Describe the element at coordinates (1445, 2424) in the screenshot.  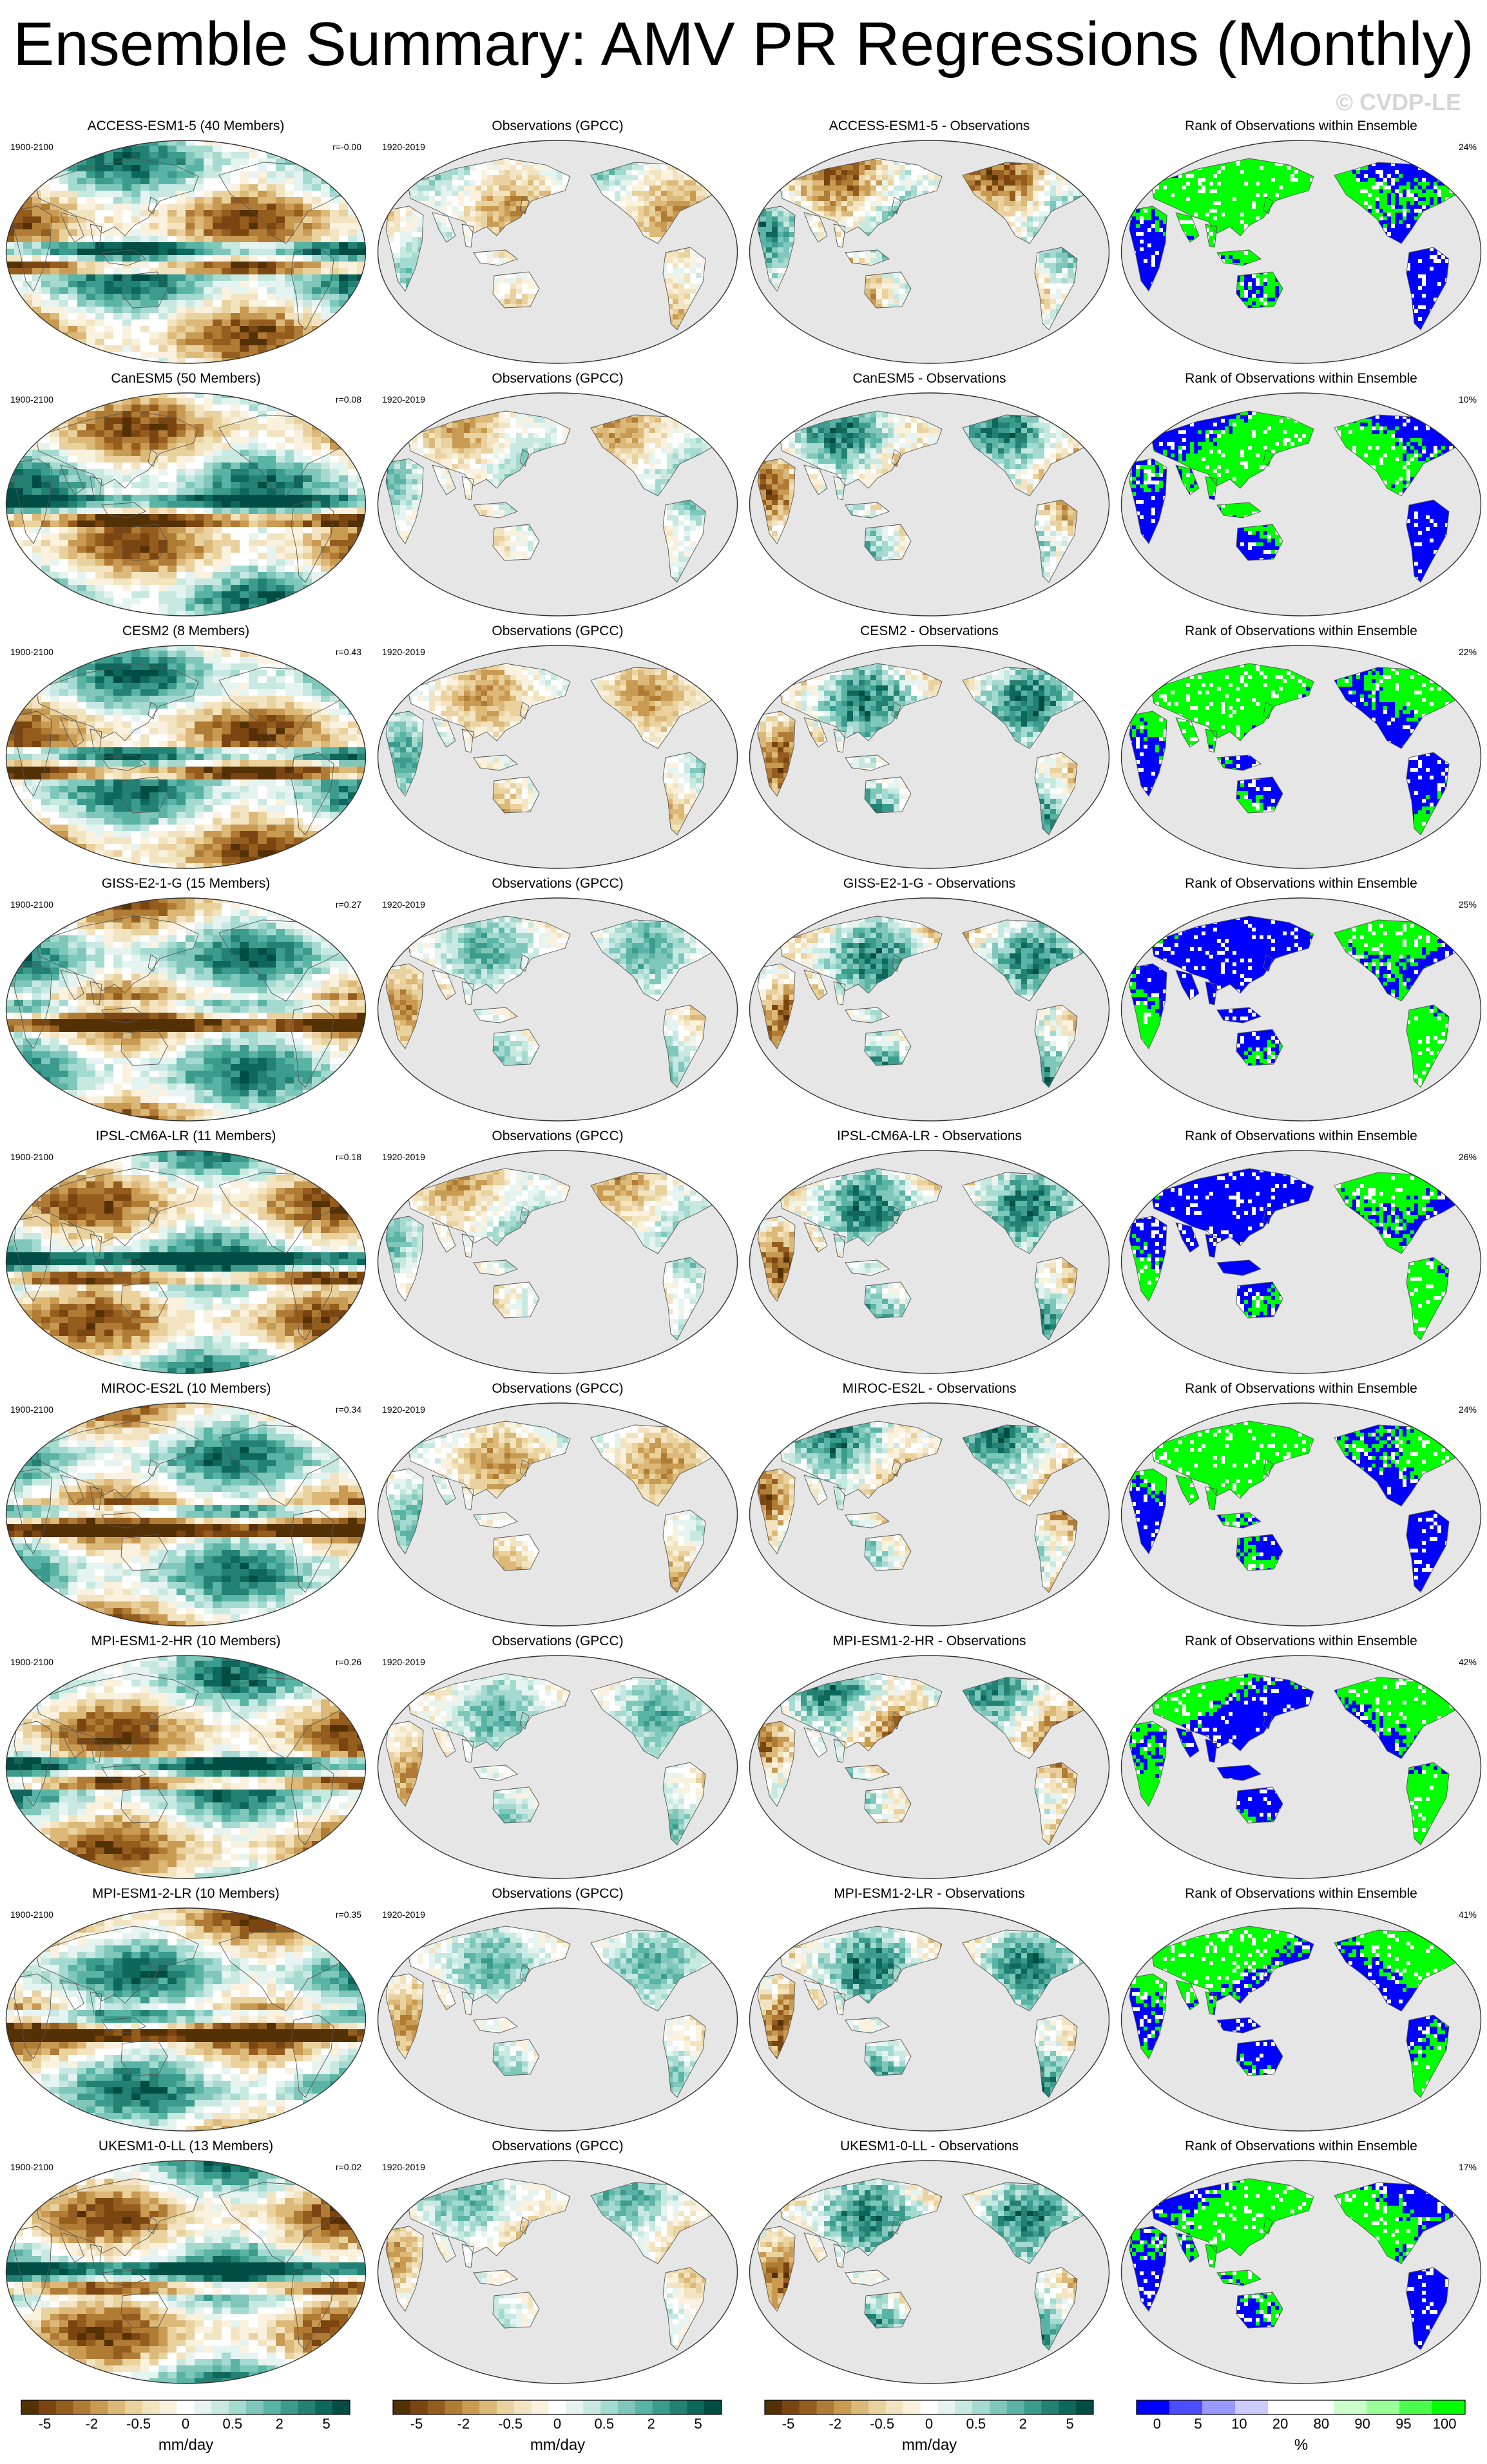
I see `colorbar-tick-label: 100` at that location.